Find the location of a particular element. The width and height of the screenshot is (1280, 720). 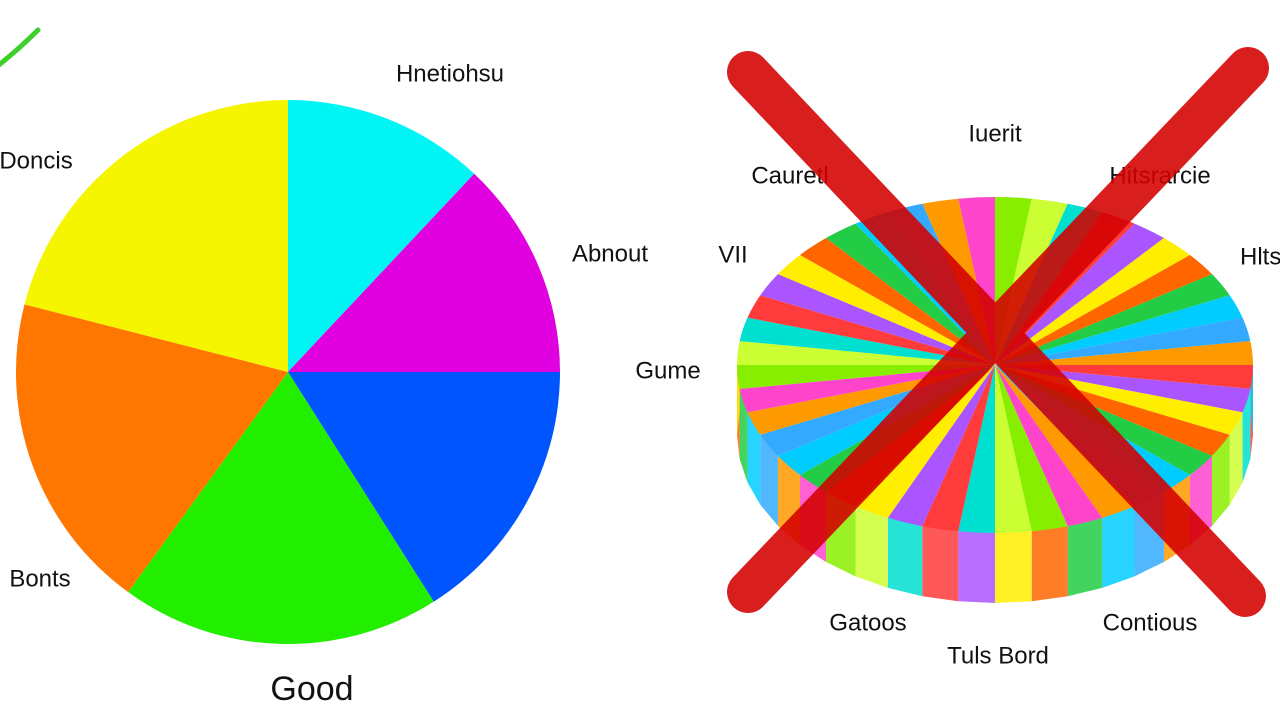

slice-label: Abnout is located at coordinates (610, 253).